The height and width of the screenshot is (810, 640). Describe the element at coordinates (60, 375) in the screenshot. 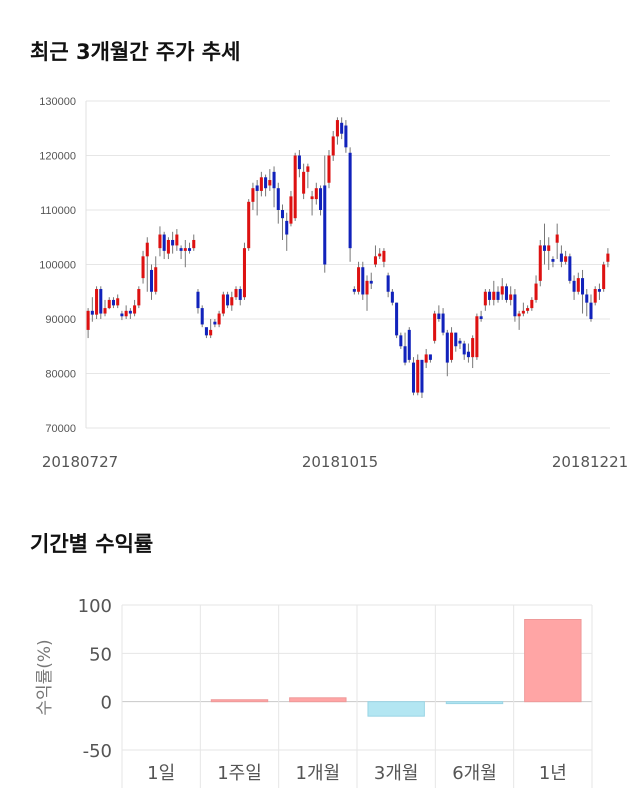

I see `candle-y-tick-label: 80000` at that location.